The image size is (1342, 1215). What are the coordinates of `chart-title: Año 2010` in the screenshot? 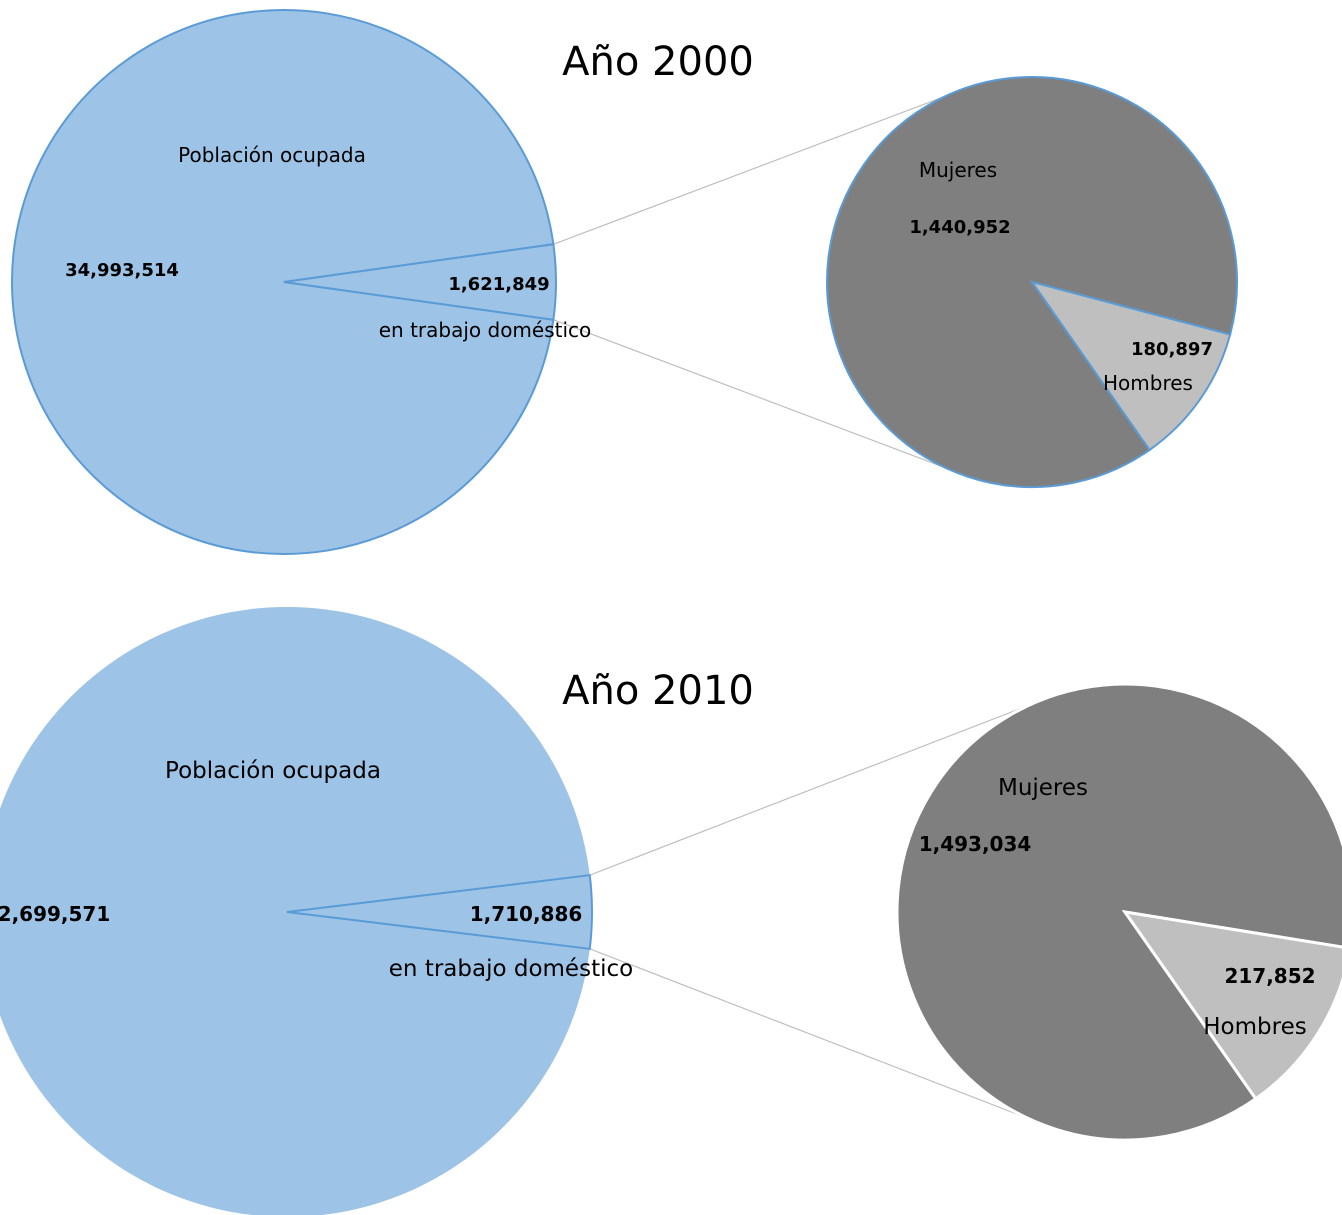 It's located at (658, 691).